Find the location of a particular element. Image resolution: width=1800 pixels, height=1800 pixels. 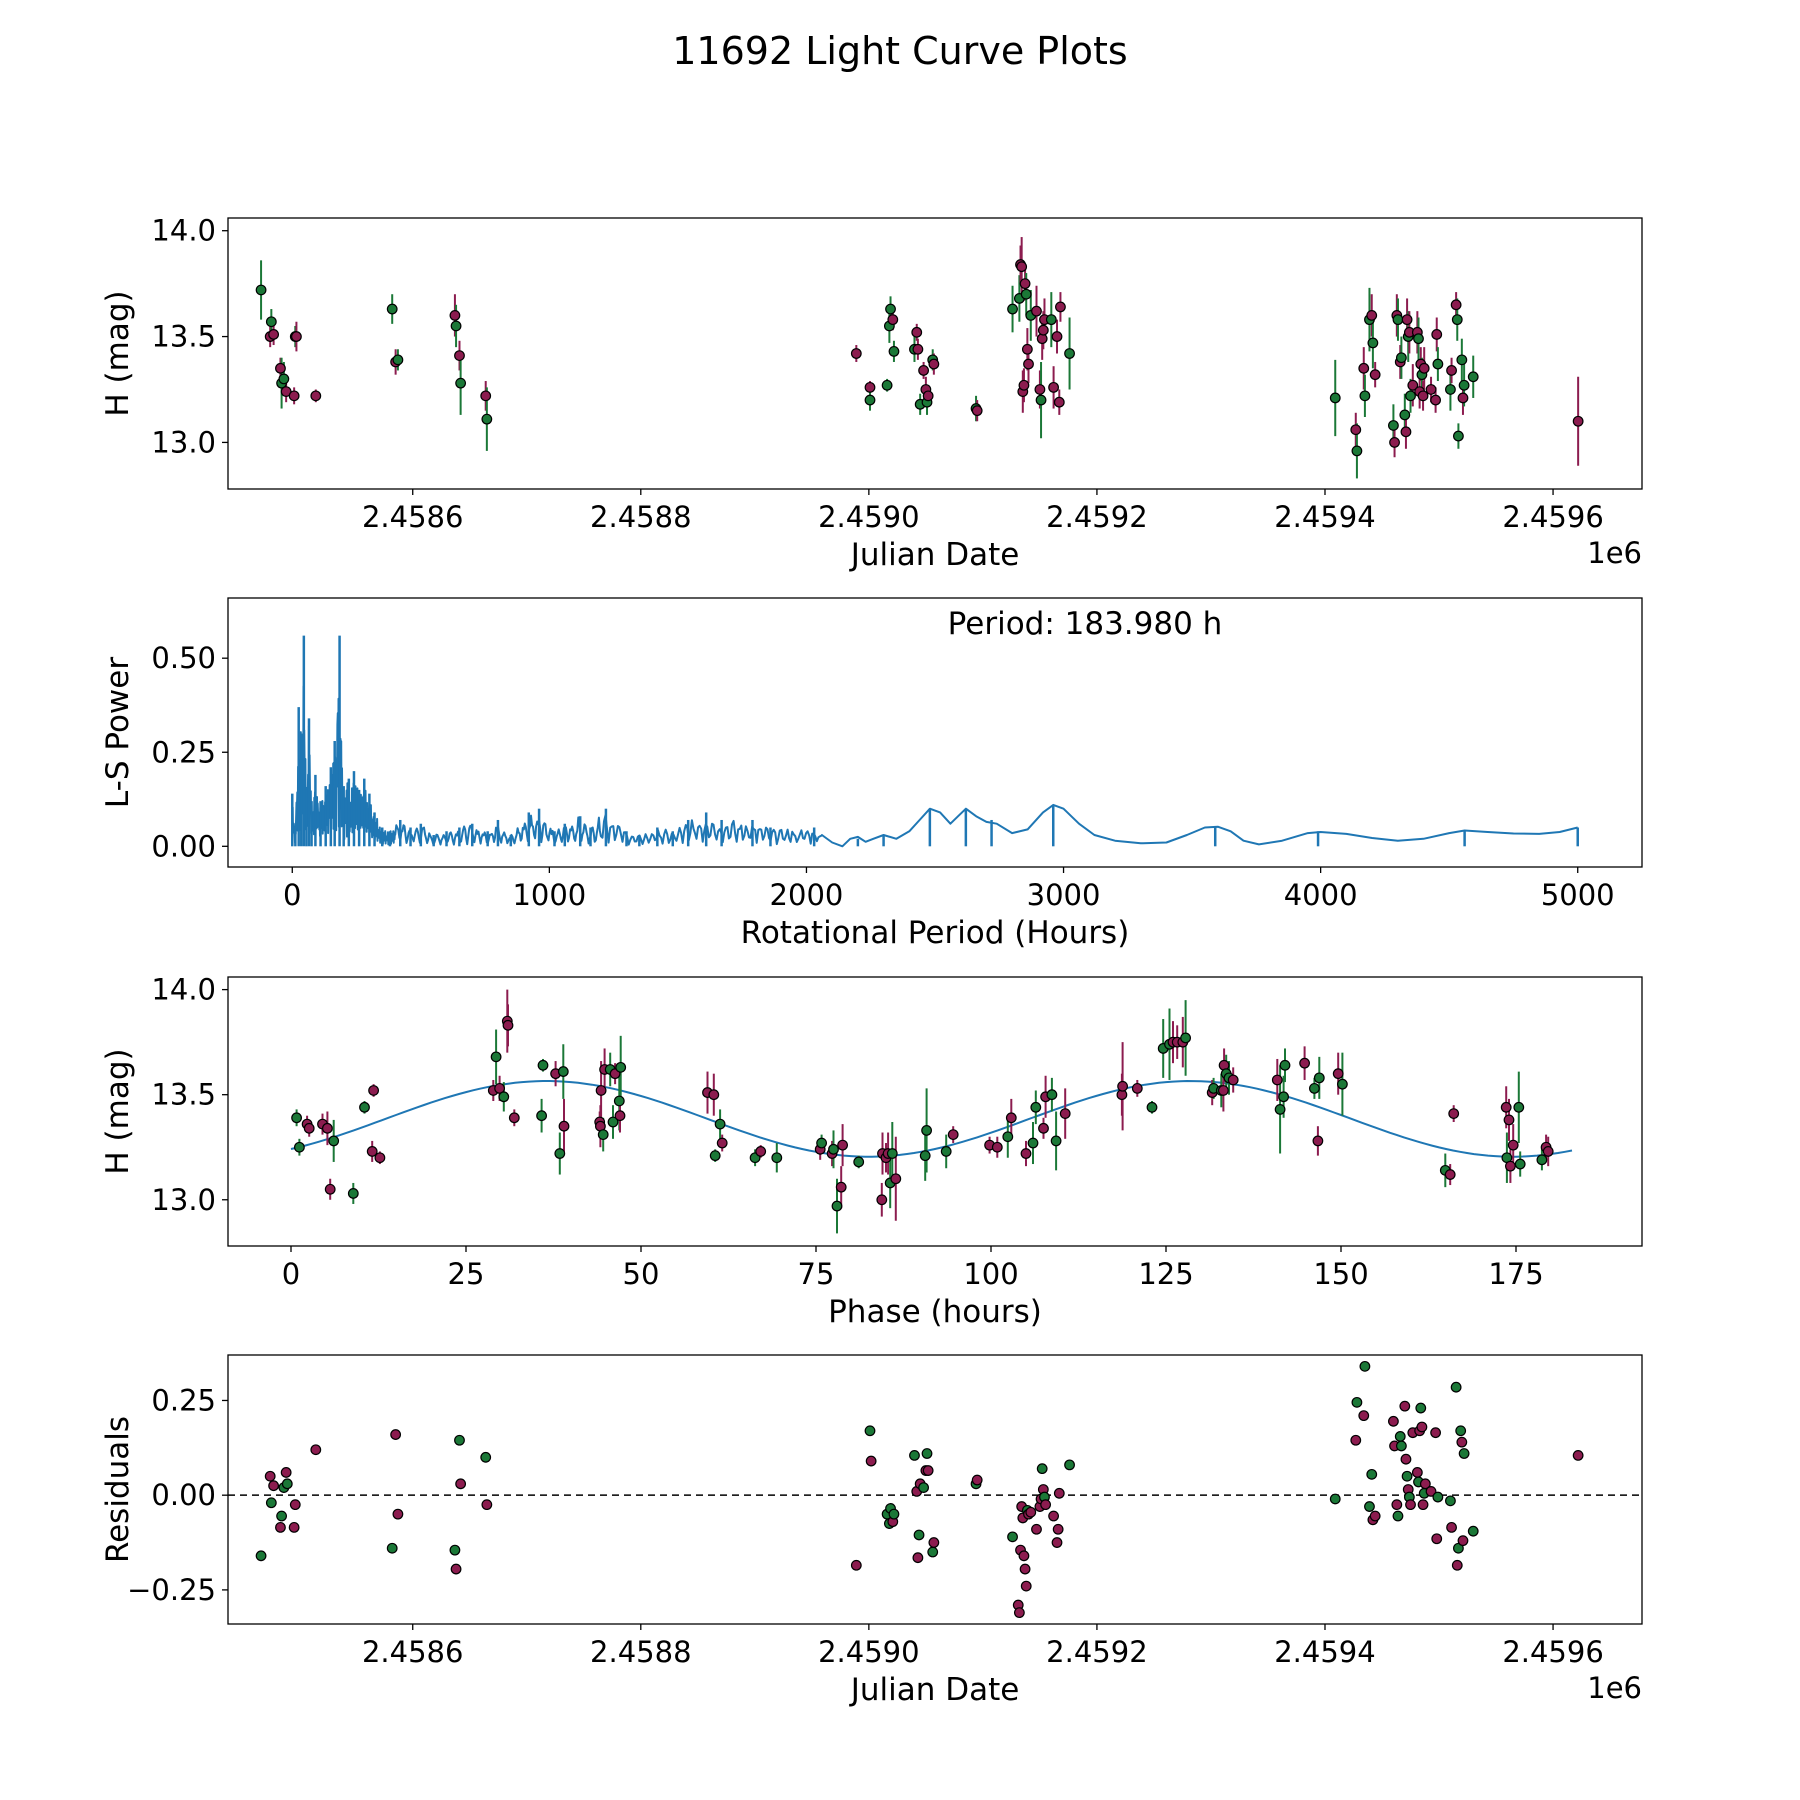

y-axis-label: H (mag) is located at coordinates (118, 353).